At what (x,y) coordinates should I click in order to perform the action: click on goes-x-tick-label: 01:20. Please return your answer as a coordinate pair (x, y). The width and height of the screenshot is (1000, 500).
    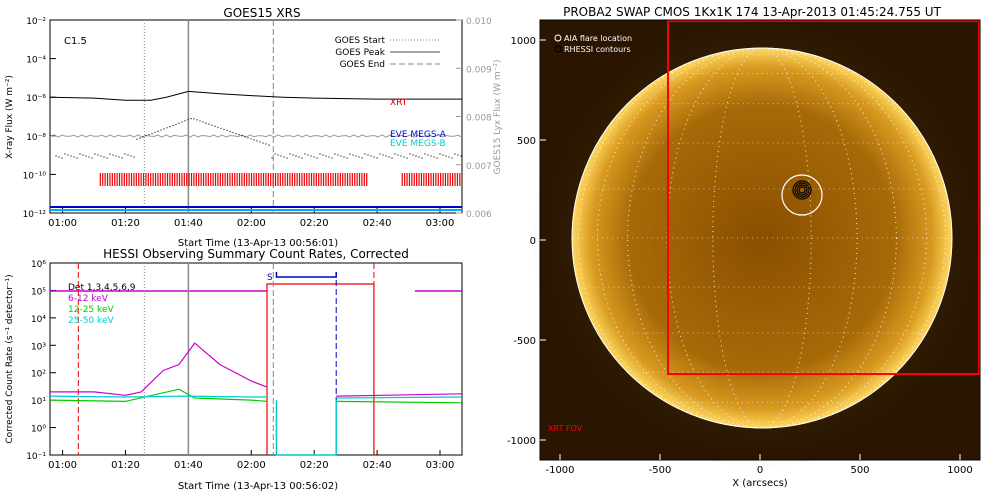
    Looking at the image, I should click on (125, 223).